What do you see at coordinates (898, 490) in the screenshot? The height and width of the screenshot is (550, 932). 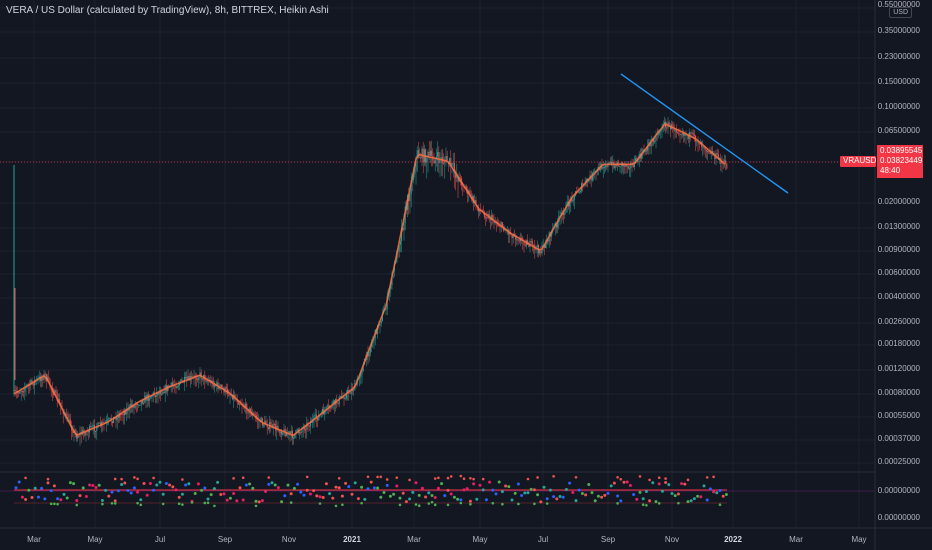 I see `oscillator-tick: 0.00000000` at bounding box center [898, 490].